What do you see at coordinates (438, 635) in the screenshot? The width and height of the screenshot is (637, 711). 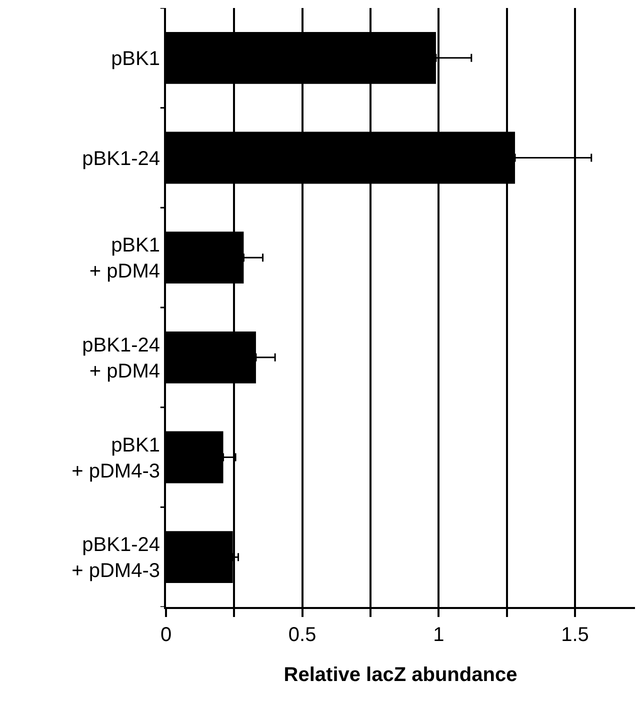 I see `x-tick-label: 1` at bounding box center [438, 635].